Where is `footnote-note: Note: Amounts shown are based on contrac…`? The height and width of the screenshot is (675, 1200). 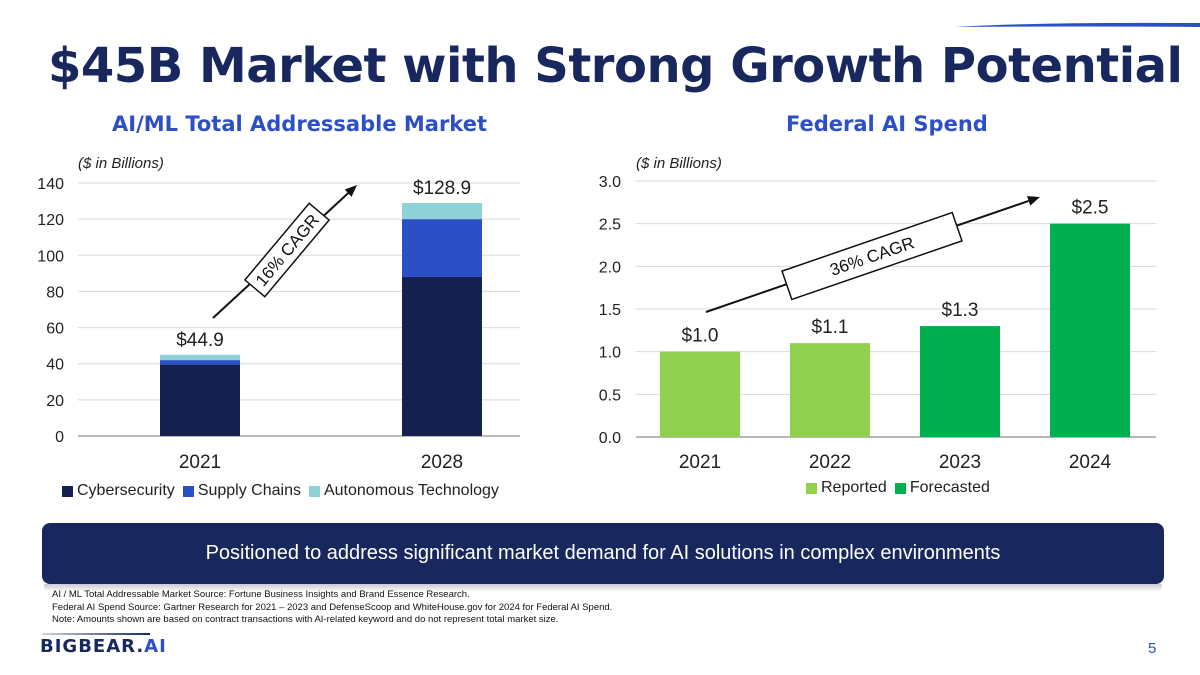 footnote-note: Note: Amounts shown are based on contrac… is located at coordinates (305, 619).